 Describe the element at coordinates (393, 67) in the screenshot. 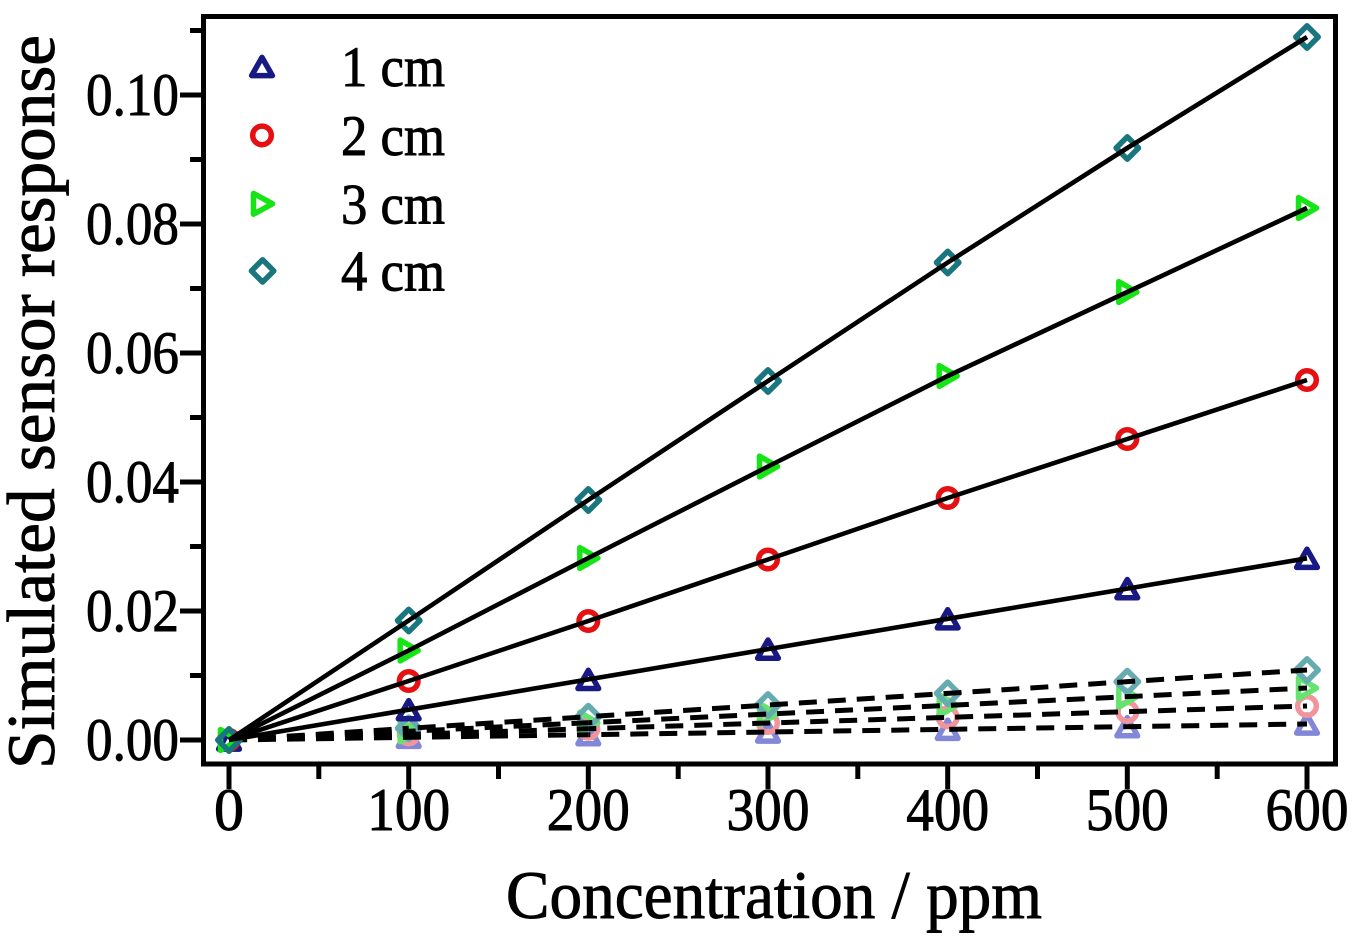

I see `svg-text: 1 cm` at that location.